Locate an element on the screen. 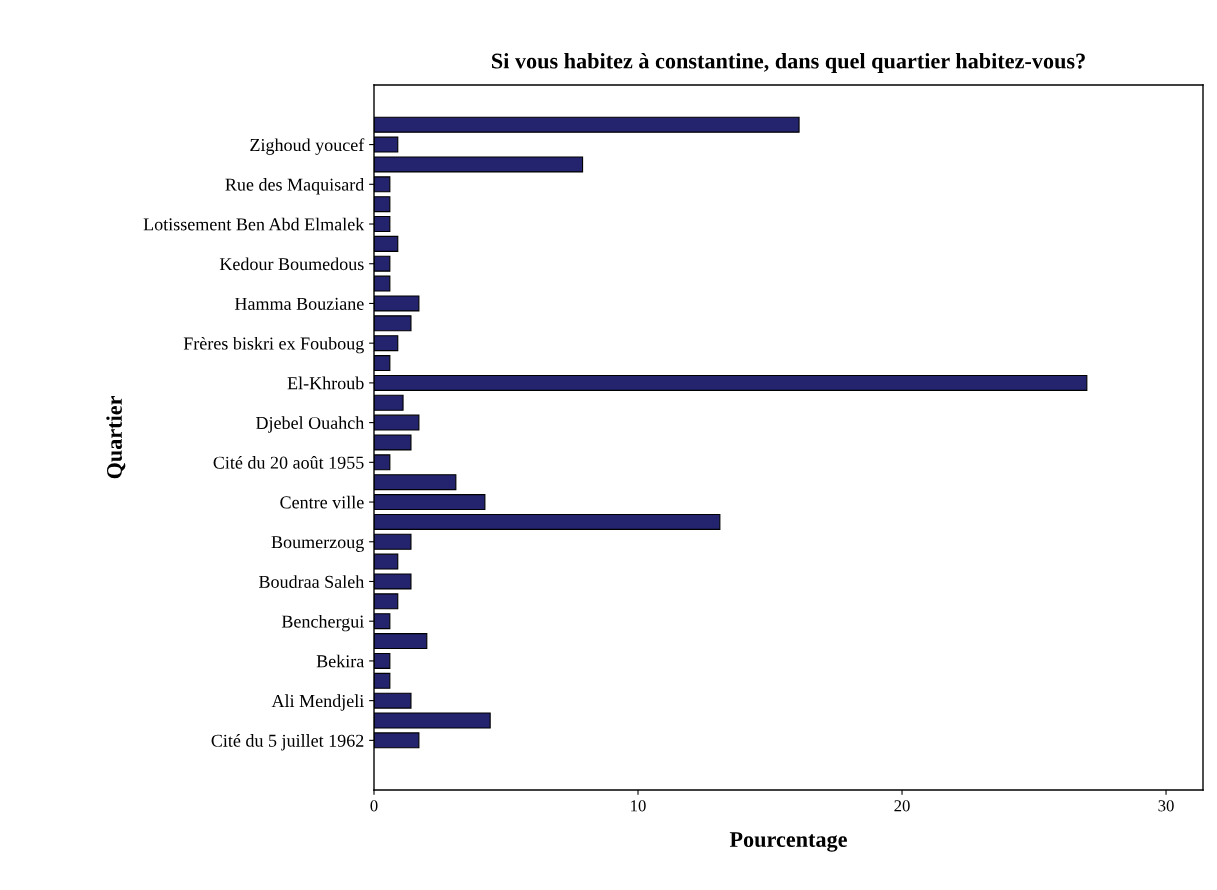 The image size is (1217, 890). y-tick-label: Cité du 20 août 1955 is located at coordinates (288, 462).